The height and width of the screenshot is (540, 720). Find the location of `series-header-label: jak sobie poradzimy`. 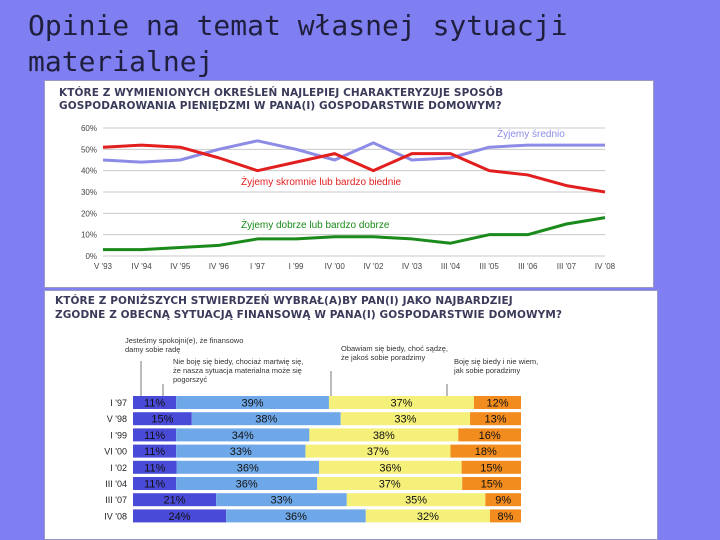

series-header-label: jak sobie poradzimy is located at coordinates (487, 370).